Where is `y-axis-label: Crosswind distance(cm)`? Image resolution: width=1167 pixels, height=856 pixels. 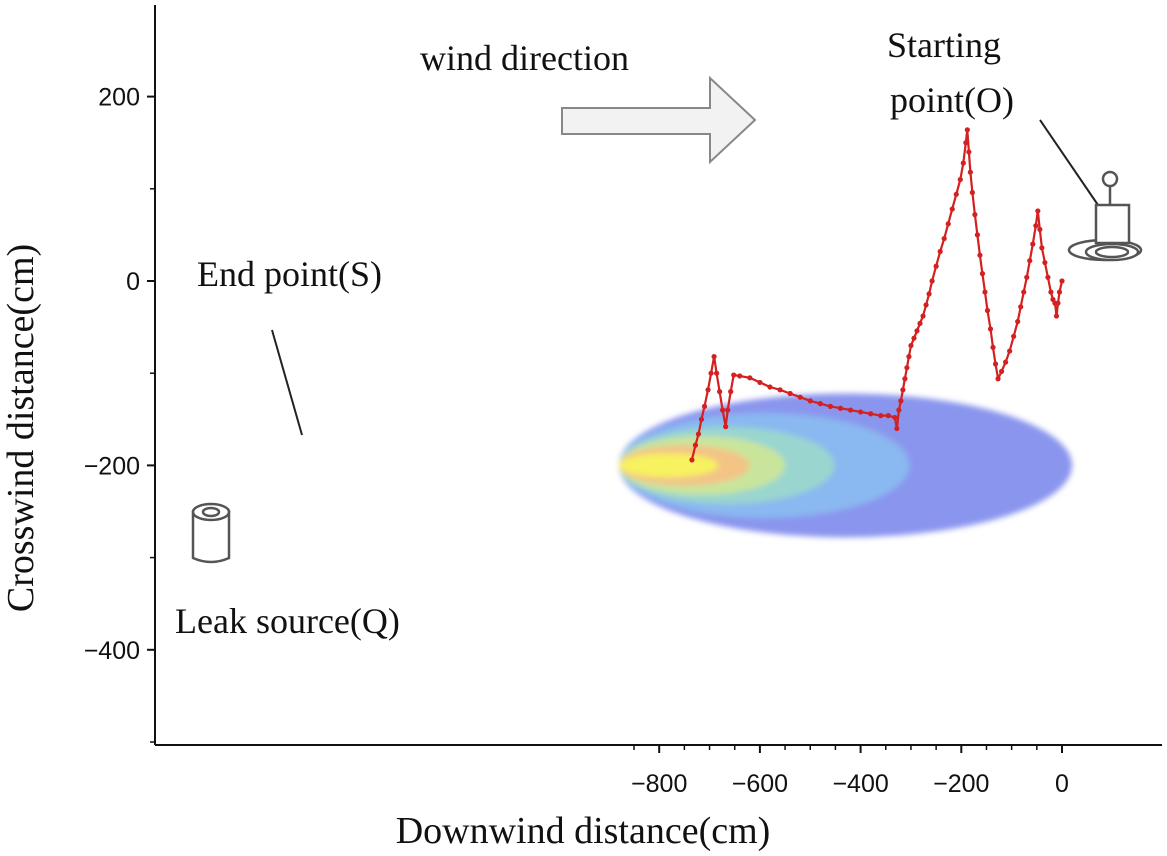
y-axis-label: Crosswind distance(cm) is located at coordinates (21, 428).